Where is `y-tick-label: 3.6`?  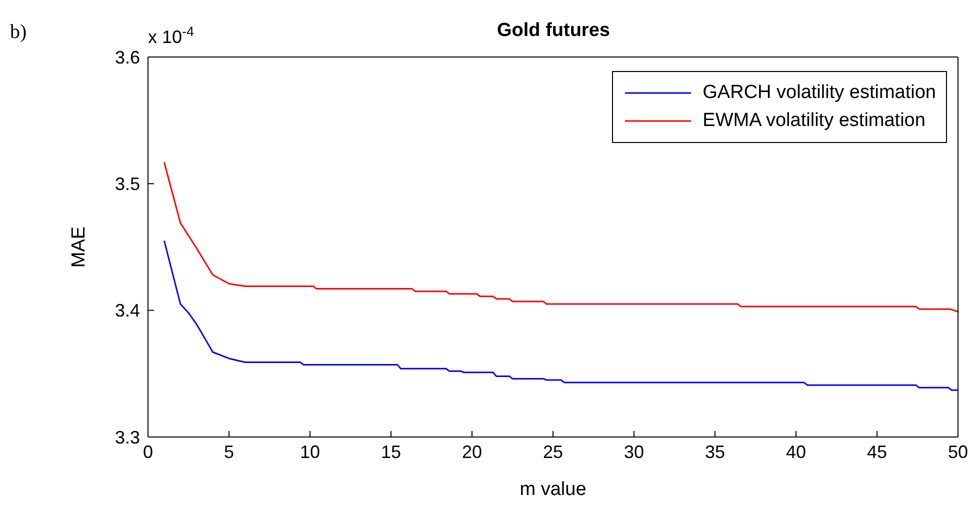 y-tick-label: 3.6 is located at coordinates (127, 57).